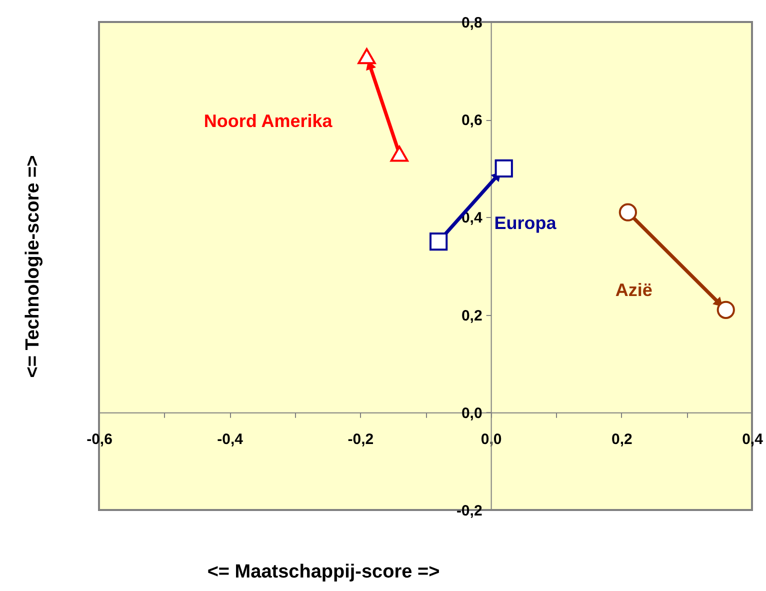  What do you see at coordinates (33, 266) in the screenshot?
I see `y-axis-title: <= Technologie-score =>` at bounding box center [33, 266].